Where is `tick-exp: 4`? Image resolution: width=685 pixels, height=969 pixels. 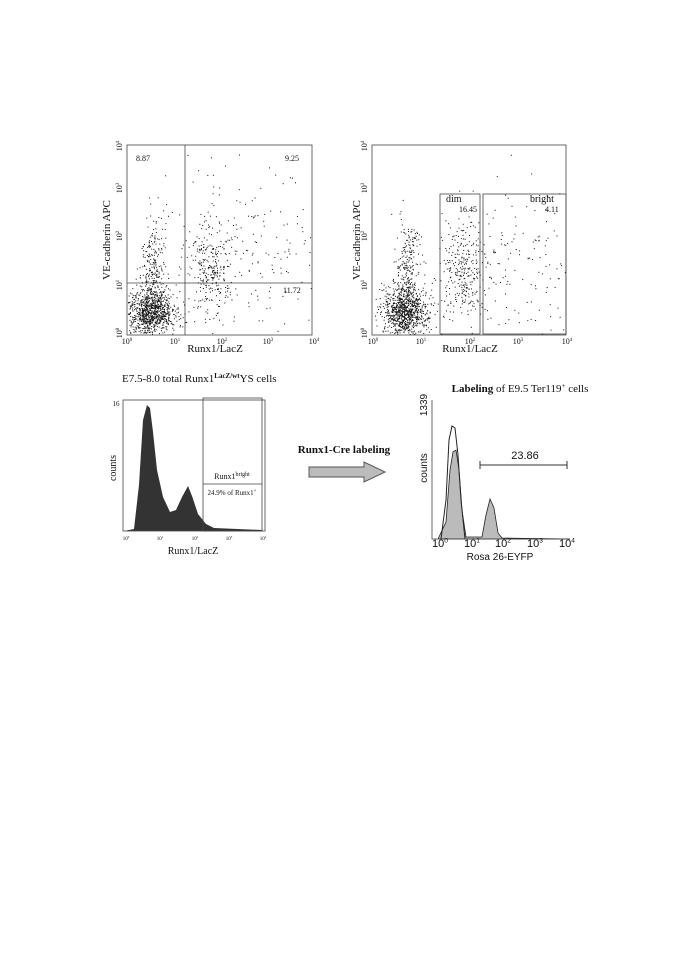
tick-exp: 4 is located at coordinates (363, 141).